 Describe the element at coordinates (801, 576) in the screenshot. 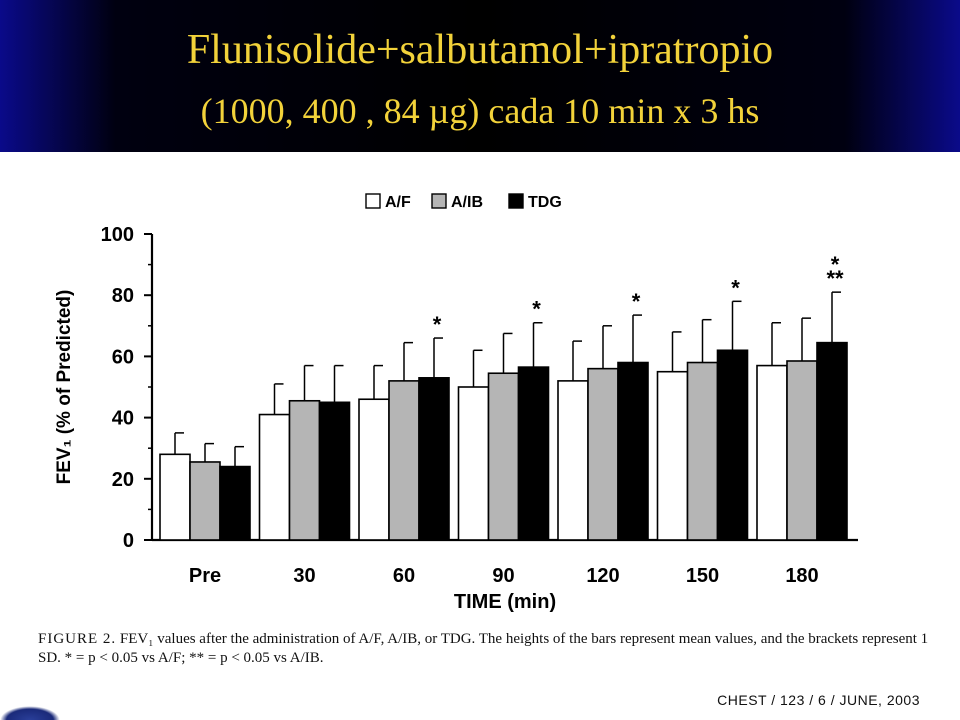

I see `x-tick-label: 180` at that location.